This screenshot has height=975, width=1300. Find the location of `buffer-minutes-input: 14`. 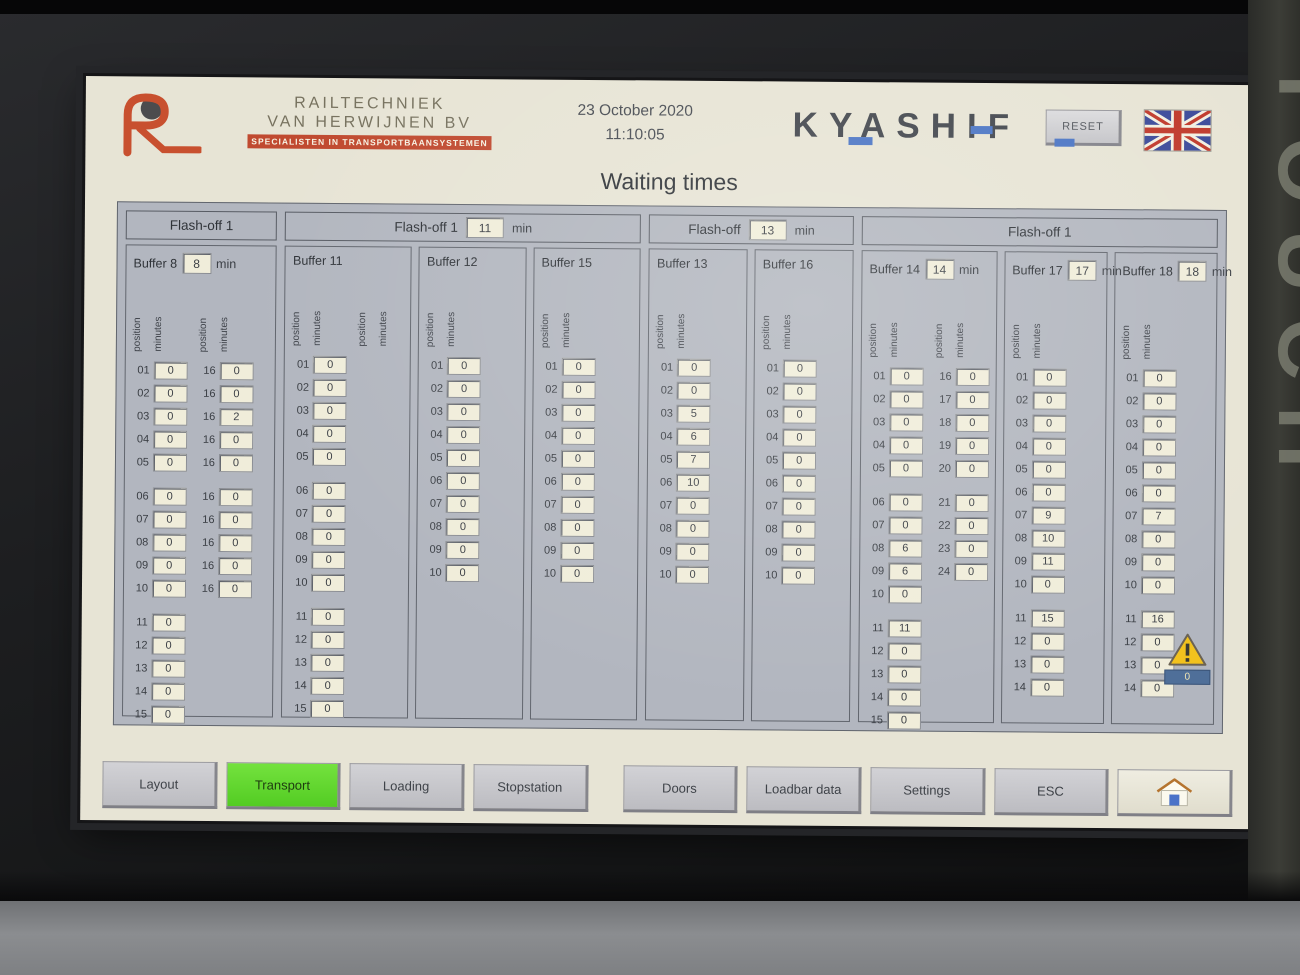

buffer-minutes-input: 14 is located at coordinates (939, 269).